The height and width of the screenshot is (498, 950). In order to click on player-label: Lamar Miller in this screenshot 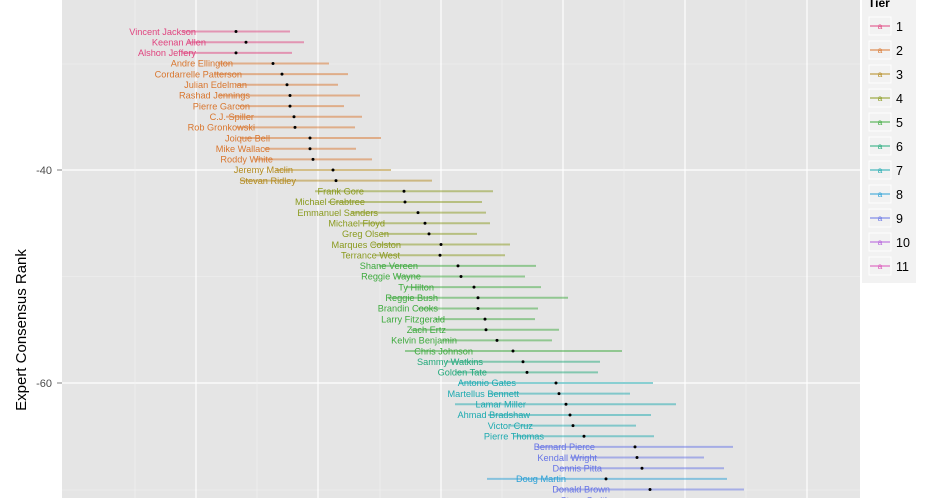, I will do `click(500, 405)`.